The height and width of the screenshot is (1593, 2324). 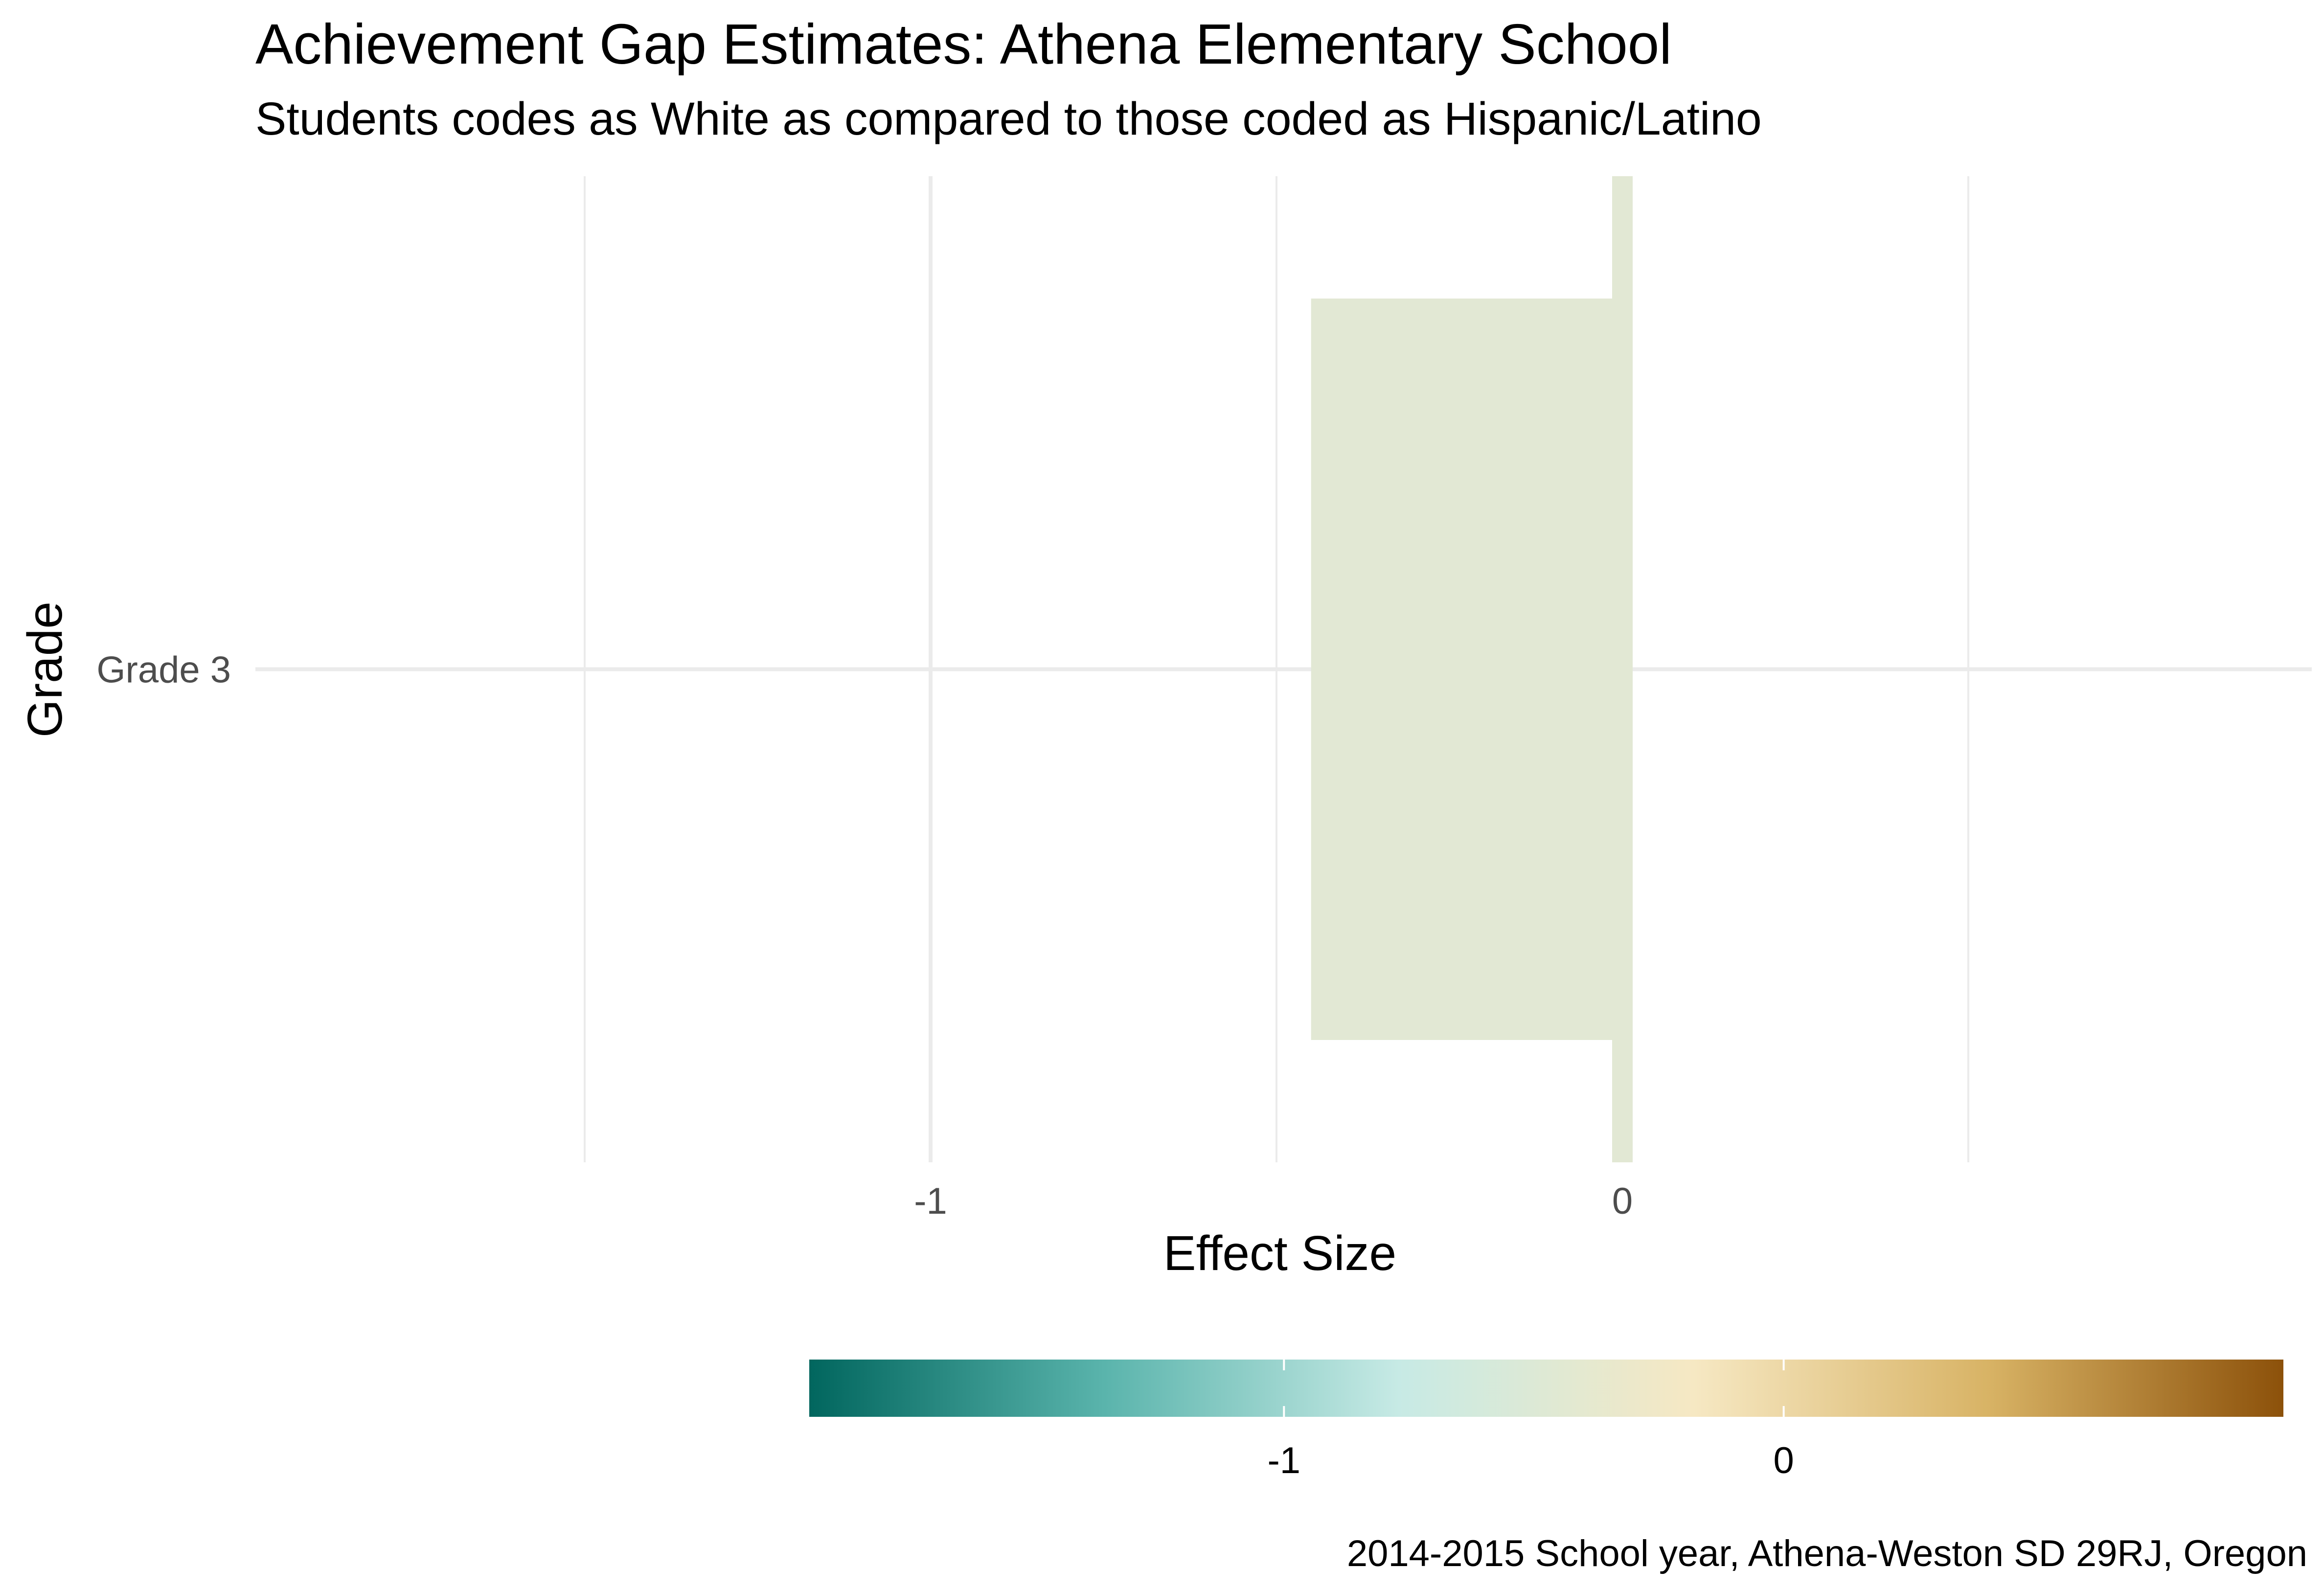 What do you see at coordinates (930, 1201) in the screenshot?
I see `x-tick-label-0: -1` at bounding box center [930, 1201].